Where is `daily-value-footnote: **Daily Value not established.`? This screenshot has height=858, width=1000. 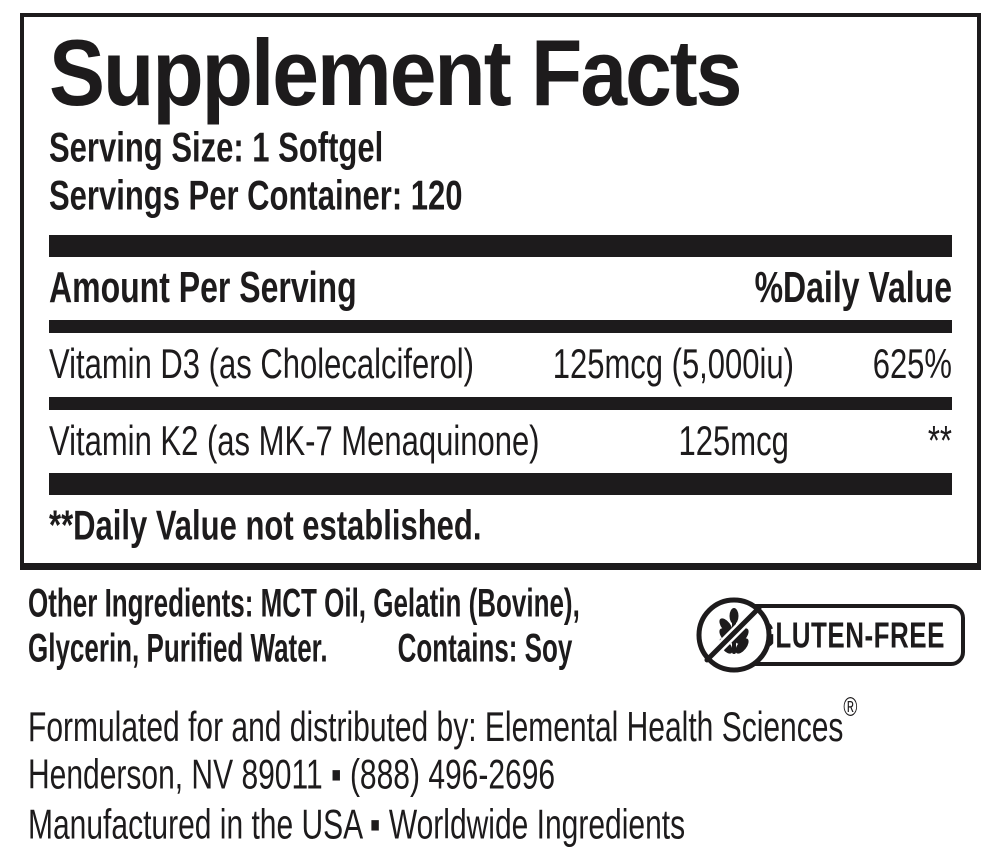
daily-value-footnote: **Daily Value not established. is located at coordinates (265, 525).